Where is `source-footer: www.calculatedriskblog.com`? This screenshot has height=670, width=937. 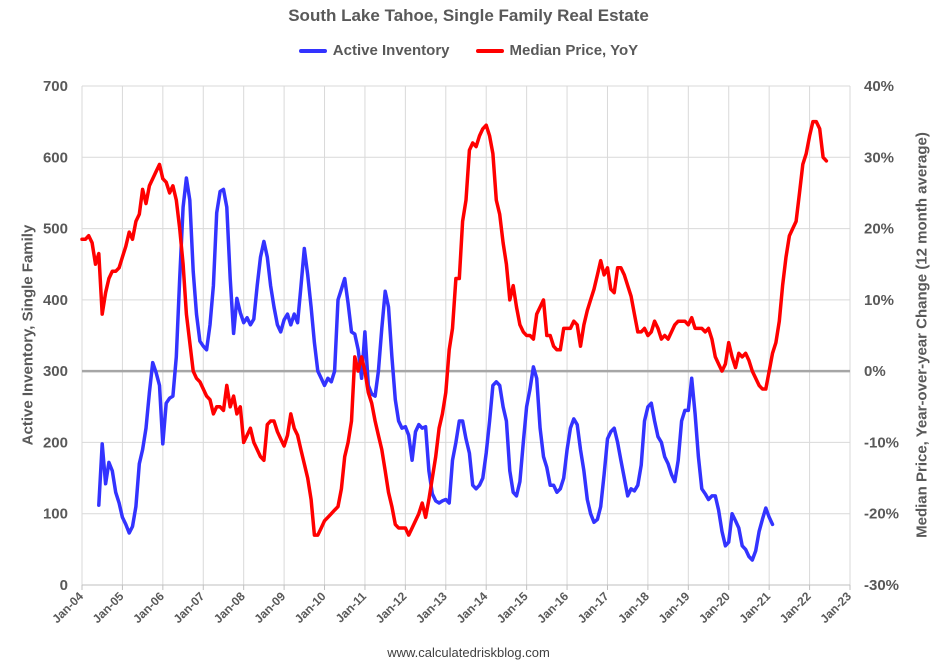 source-footer: www.calculatedriskblog.com is located at coordinates (468, 652).